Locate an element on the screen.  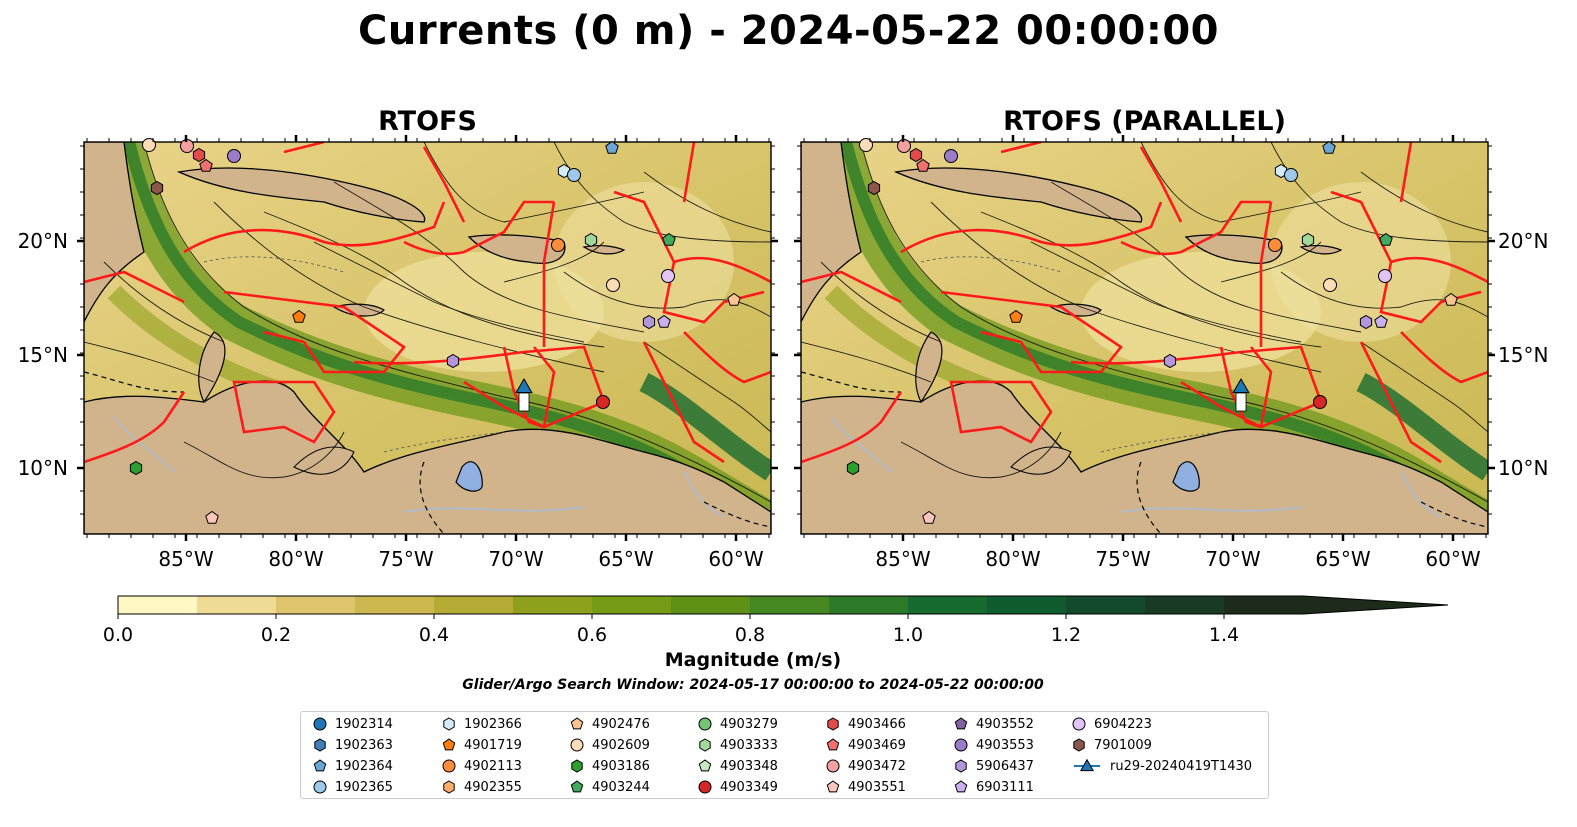
legend-item: 4903469 is located at coordinates (866, 745).